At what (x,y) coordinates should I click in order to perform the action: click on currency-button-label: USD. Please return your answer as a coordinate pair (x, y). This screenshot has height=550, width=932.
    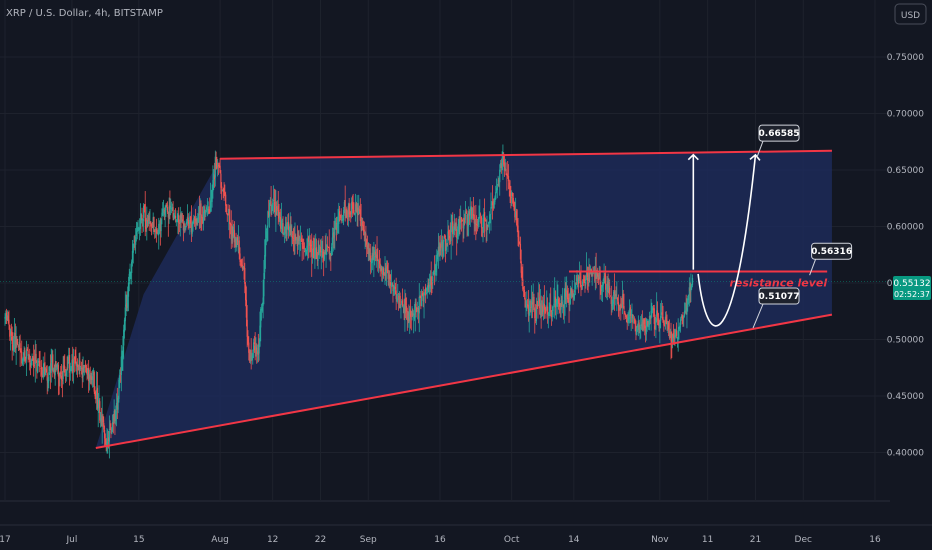
    Looking at the image, I should click on (910, 16).